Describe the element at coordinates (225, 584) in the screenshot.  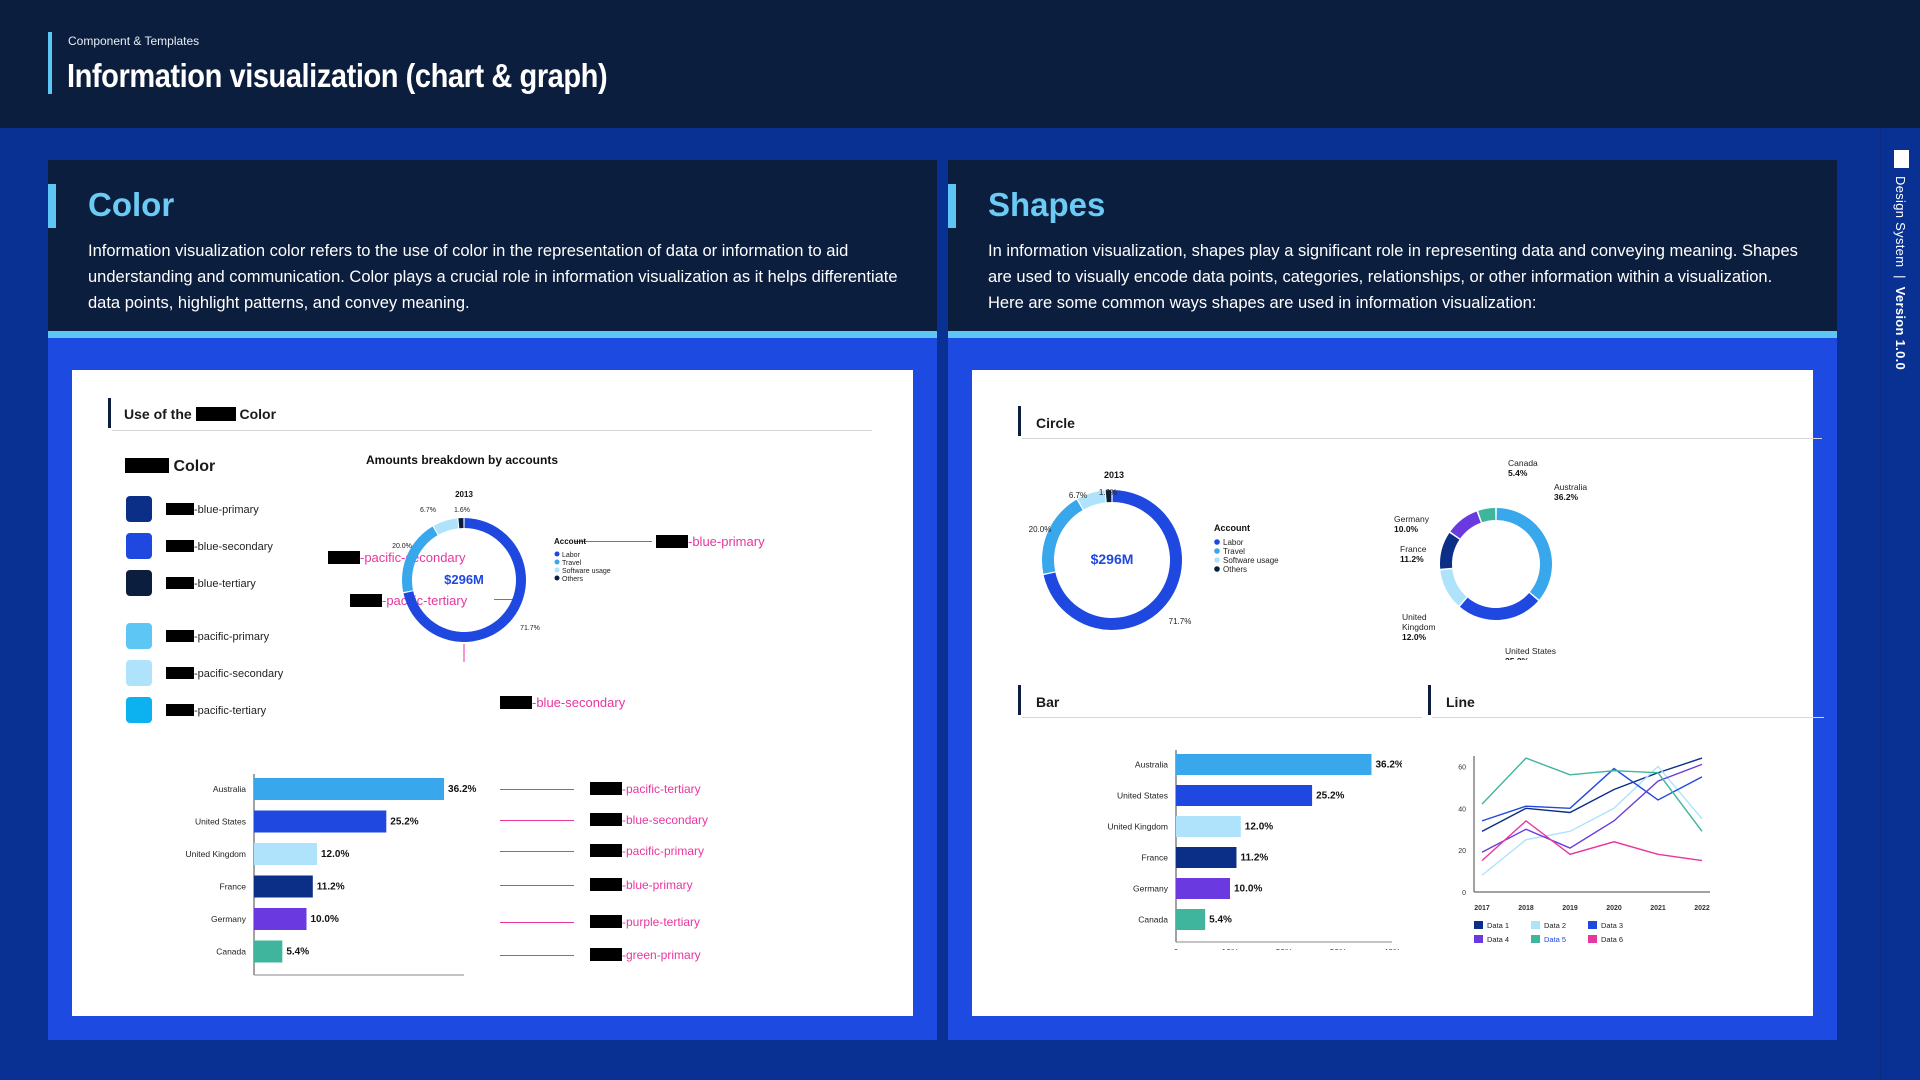
I see `swatch-label-text: -blue-tertiary` at that location.